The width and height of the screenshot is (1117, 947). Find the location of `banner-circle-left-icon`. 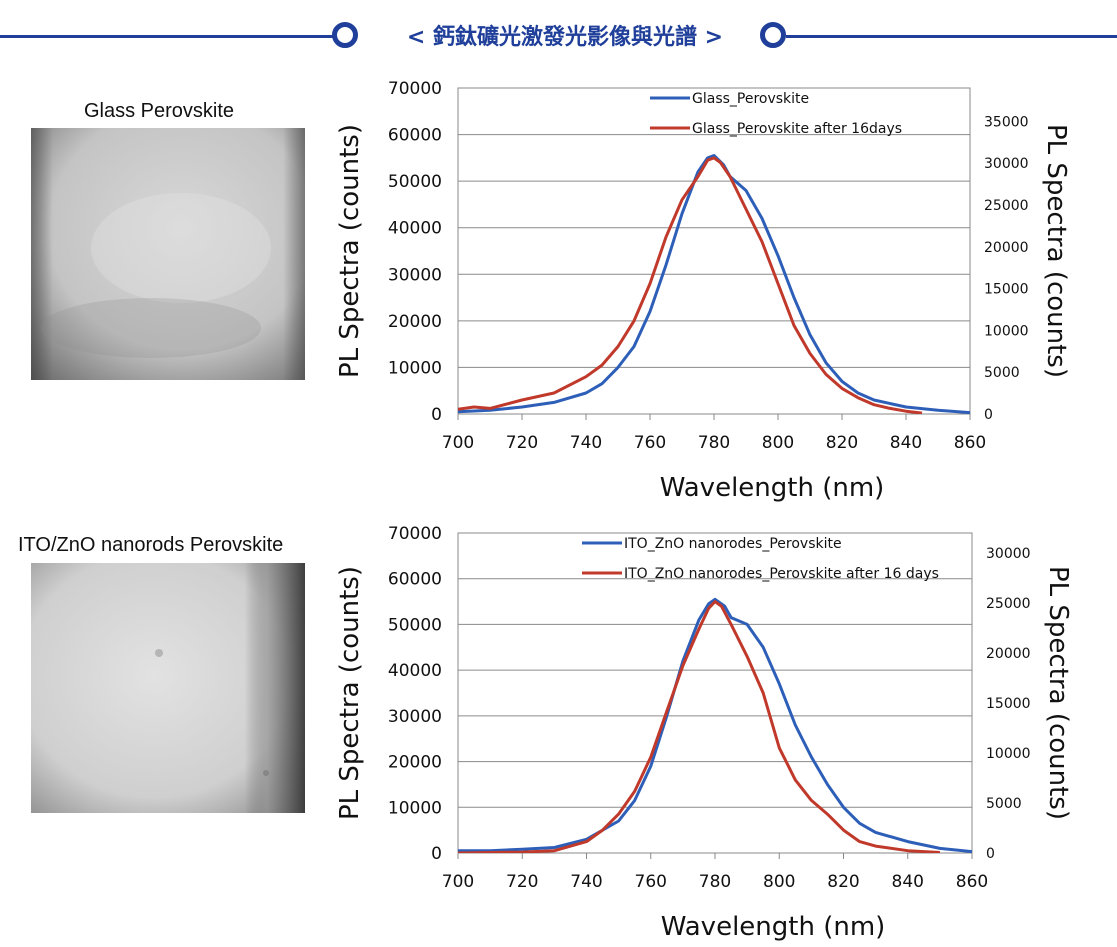

banner-circle-left-icon is located at coordinates (345, 35).